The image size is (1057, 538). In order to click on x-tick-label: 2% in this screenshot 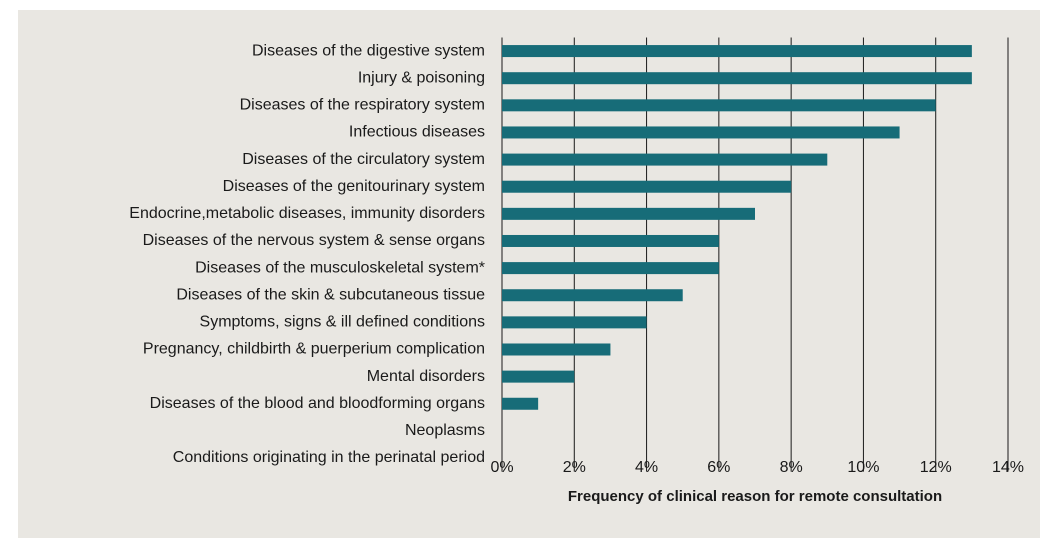, I will do `click(574, 467)`.